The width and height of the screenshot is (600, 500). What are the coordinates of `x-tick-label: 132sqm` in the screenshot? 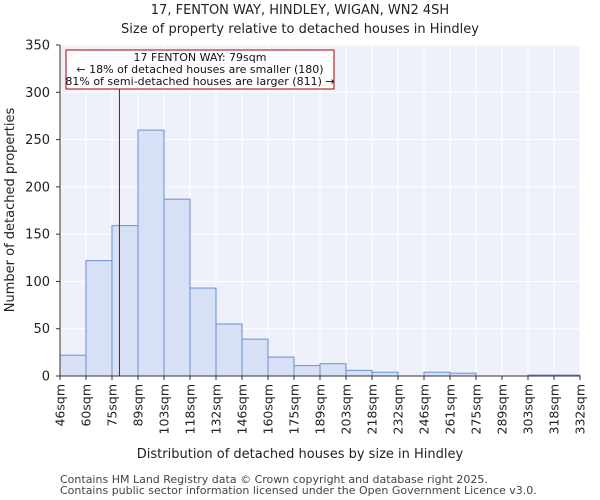 It's located at (216, 409).